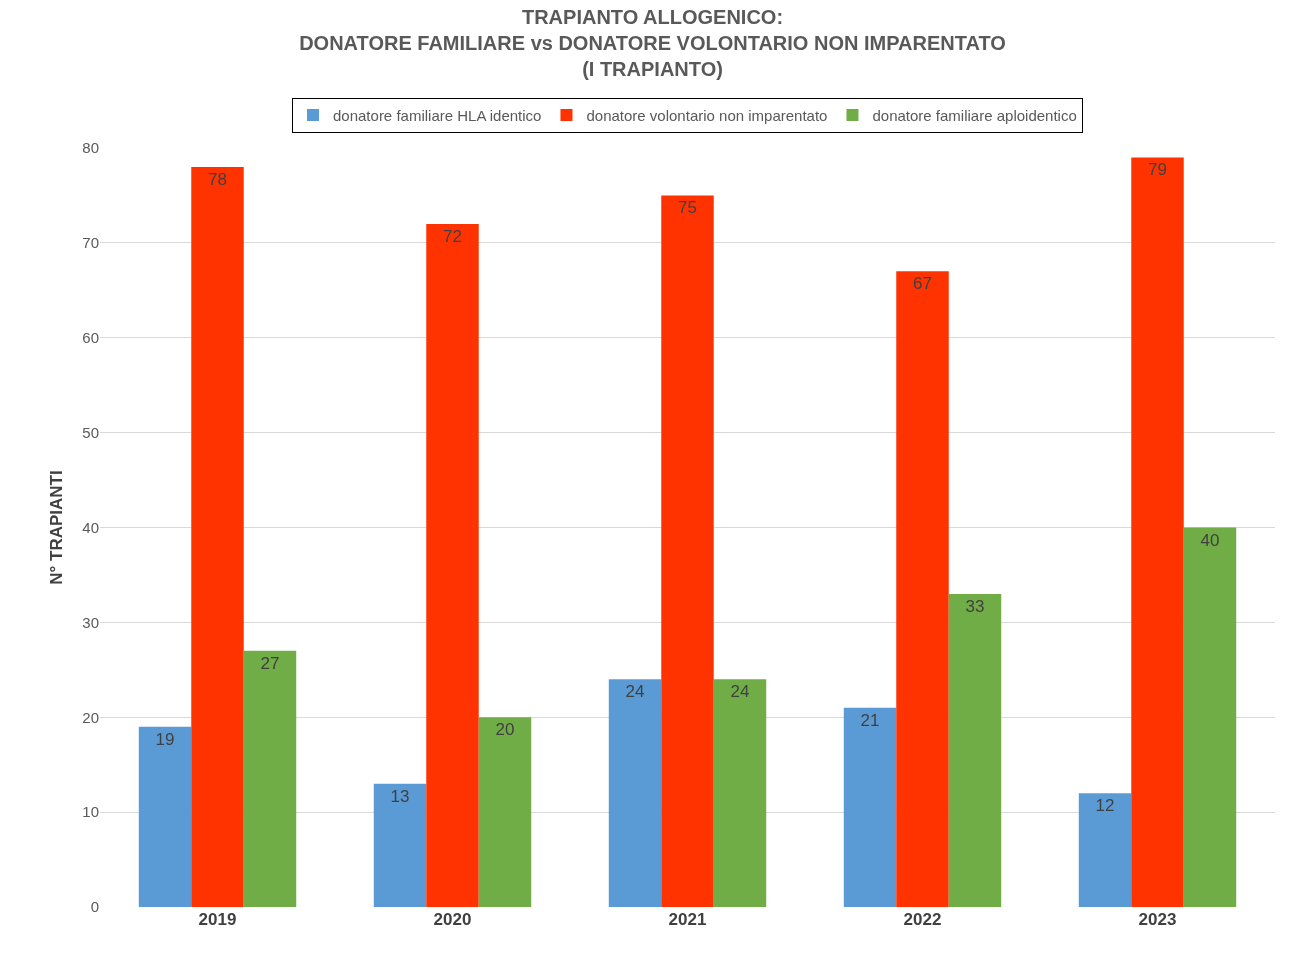 This screenshot has width=1305, height=967. Describe the element at coordinates (974, 115) in the screenshot. I see `legend-label: donatore familiare aploidentico` at that location.